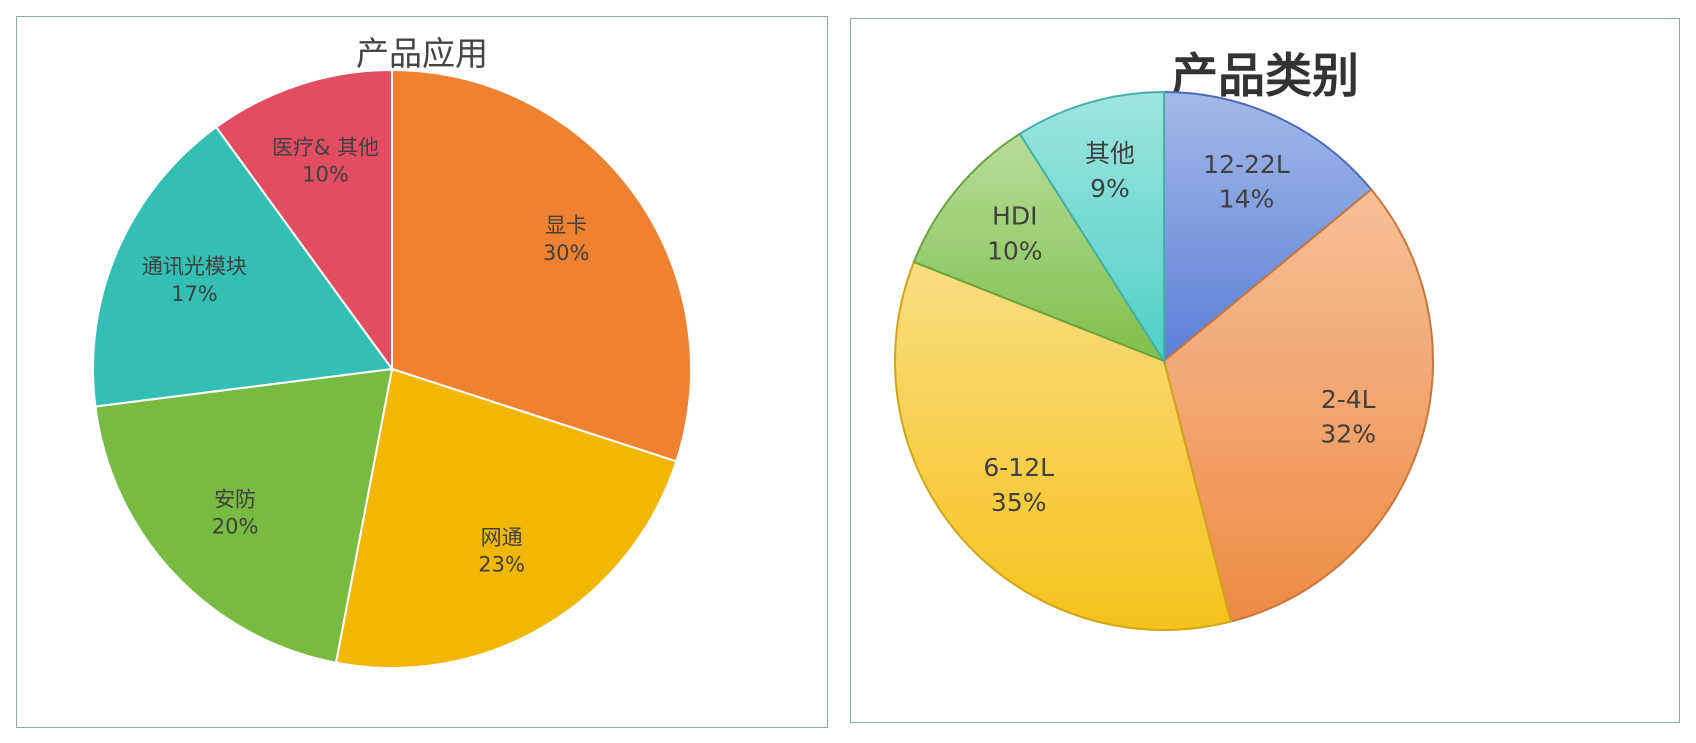 This screenshot has height=743, width=1696. I want to click on slice-category-label-4: 医疗& 其他, so click(325, 147).